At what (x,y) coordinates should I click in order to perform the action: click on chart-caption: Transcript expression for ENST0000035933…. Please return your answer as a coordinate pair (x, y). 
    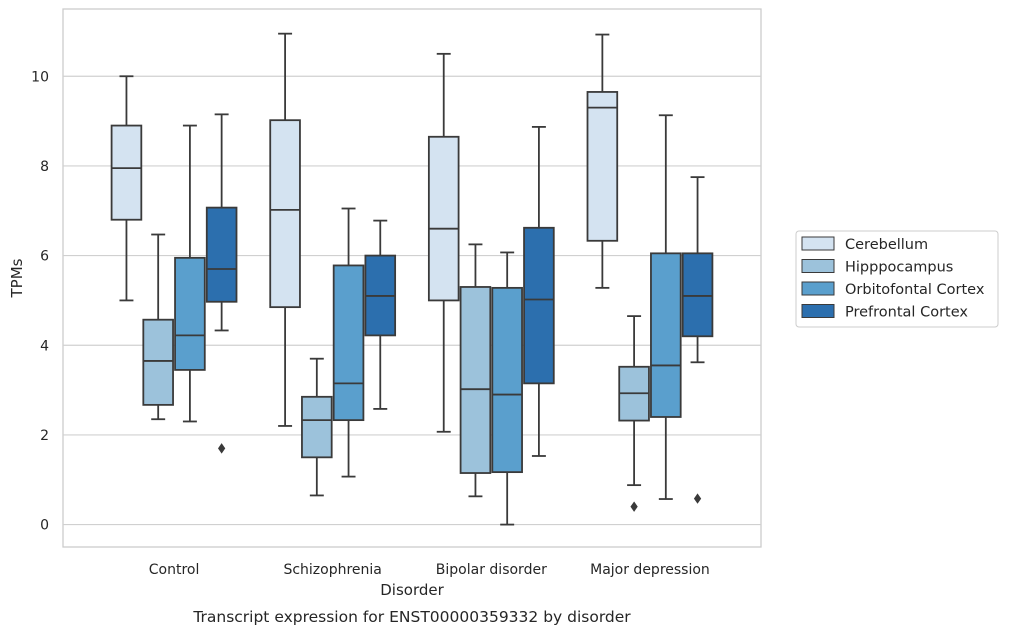
    Looking at the image, I should click on (411, 617).